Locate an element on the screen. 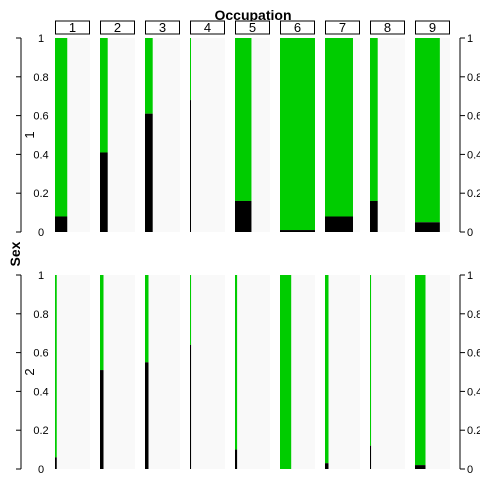  bar-green-r1-c6 is located at coordinates (297, 134).